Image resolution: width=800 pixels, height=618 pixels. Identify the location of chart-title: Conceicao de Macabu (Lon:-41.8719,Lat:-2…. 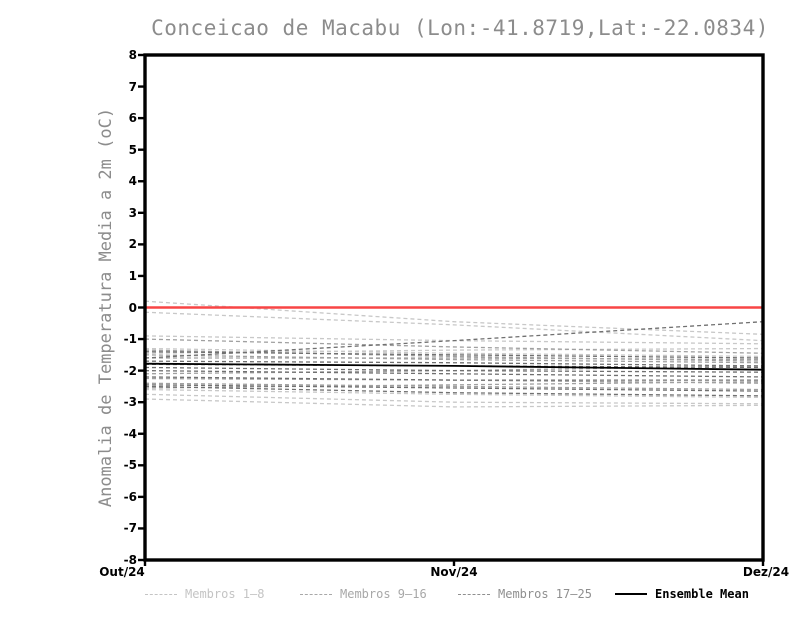
(460, 28).